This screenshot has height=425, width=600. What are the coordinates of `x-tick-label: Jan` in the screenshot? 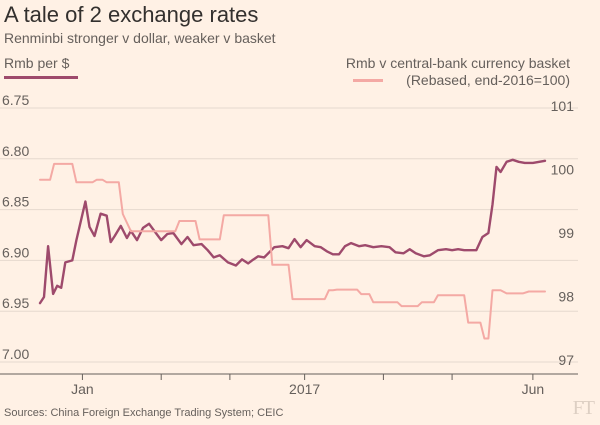 It's located at (82, 389).